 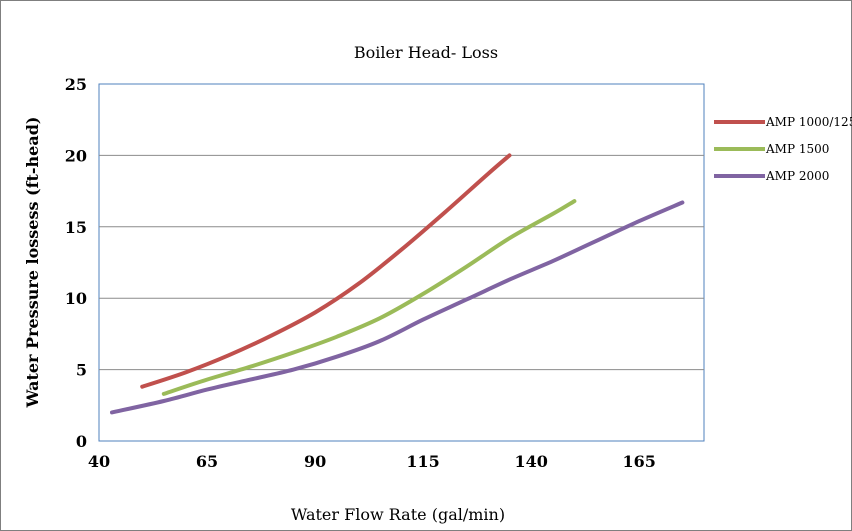 What do you see at coordinates (372, 461) in the screenshot?
I see `x-tick-labels: 40 65 90 115 140 165` at bounding box center [372, 461].